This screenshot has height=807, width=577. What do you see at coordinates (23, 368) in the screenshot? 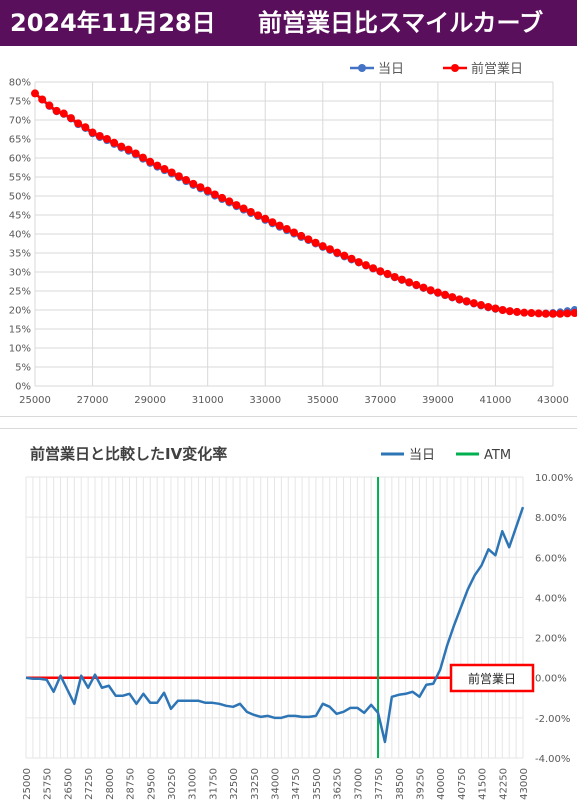
I see `y-tick-label: 5%` at bounding box center [23, 368].